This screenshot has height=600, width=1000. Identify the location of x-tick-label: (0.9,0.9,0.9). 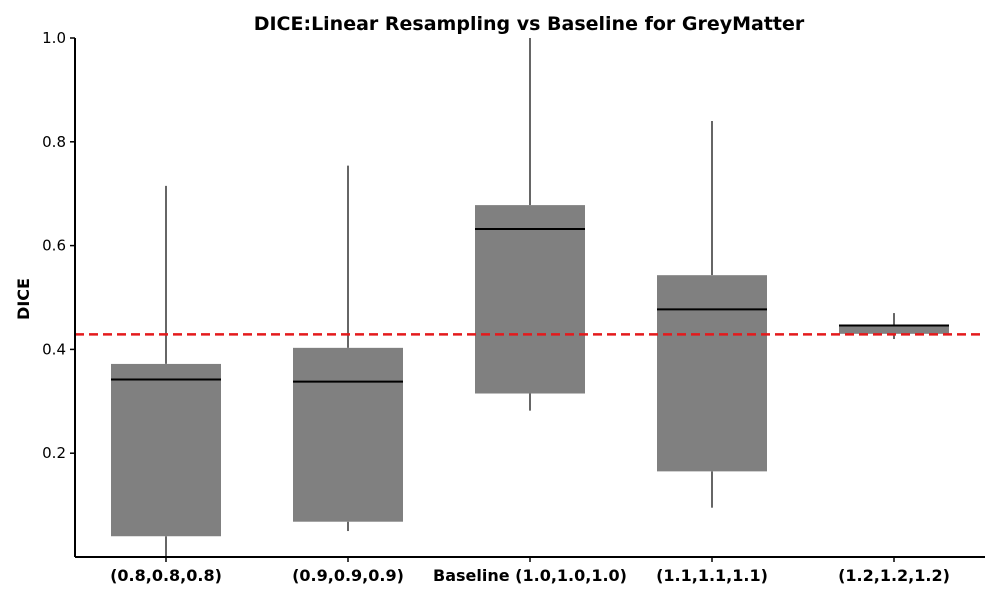
(348, 575).